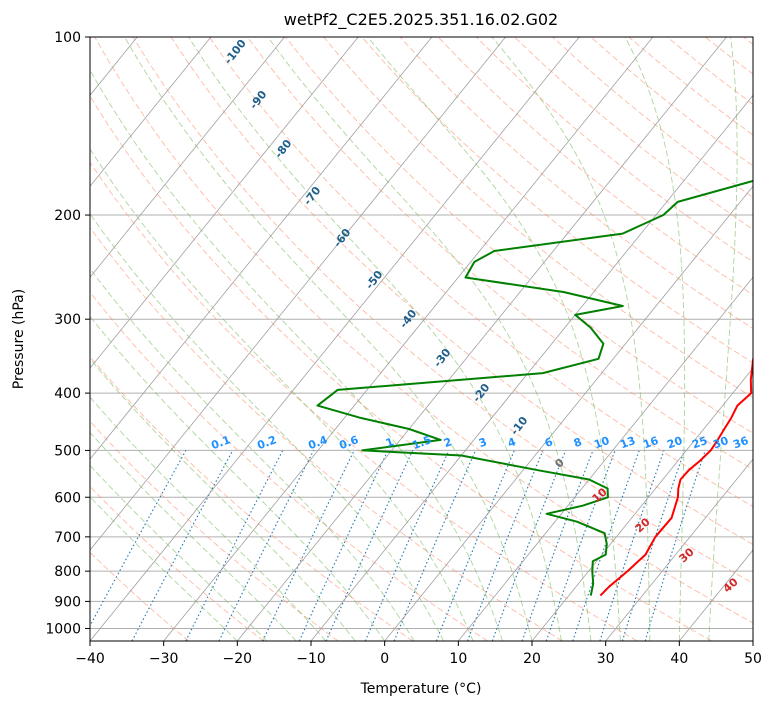 The width and height of the screenshot is (775, 708). What do you see at coordinates (740, 443) in the screenshot?
I see `mixing-label-17: 36` at bounding box center [740, 443].